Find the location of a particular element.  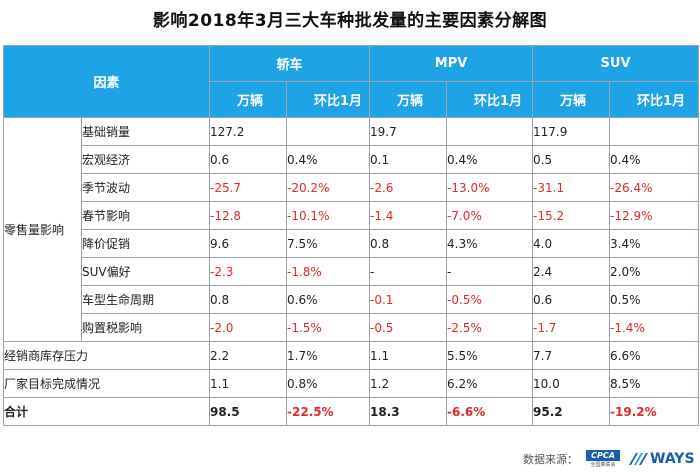

value-cell: -2.6 is located at coordinates (408, 187).